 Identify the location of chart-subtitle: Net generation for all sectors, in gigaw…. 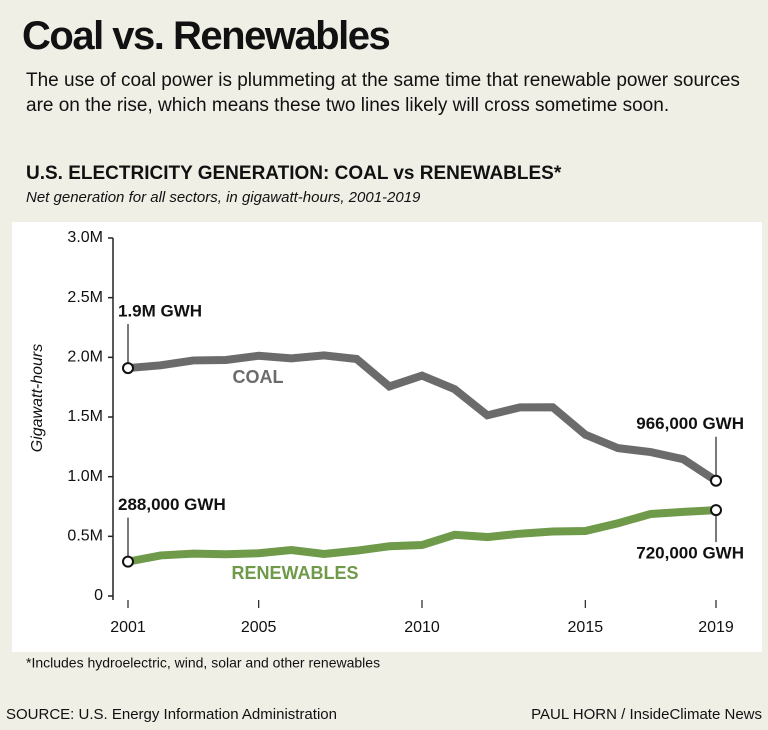
(223, 197).